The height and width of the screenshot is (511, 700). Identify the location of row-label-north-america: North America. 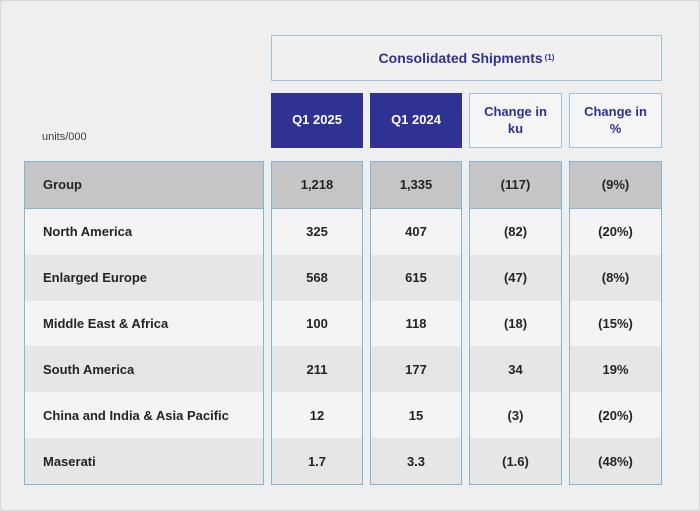
(144, 231).